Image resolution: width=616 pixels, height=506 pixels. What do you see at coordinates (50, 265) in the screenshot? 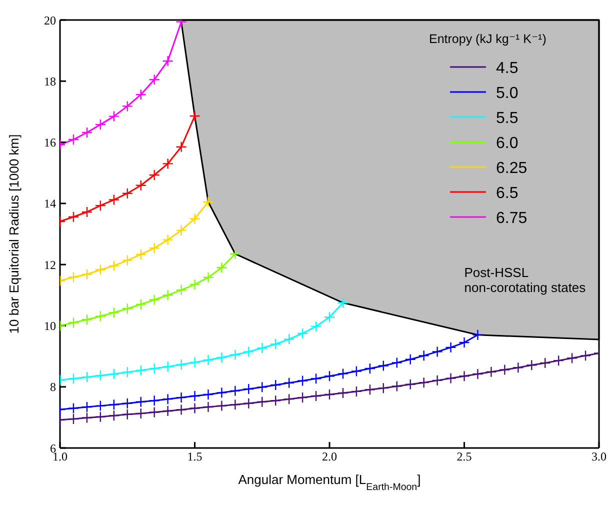
I see `y-tick-label: 12` at bounding box center [50, 265].